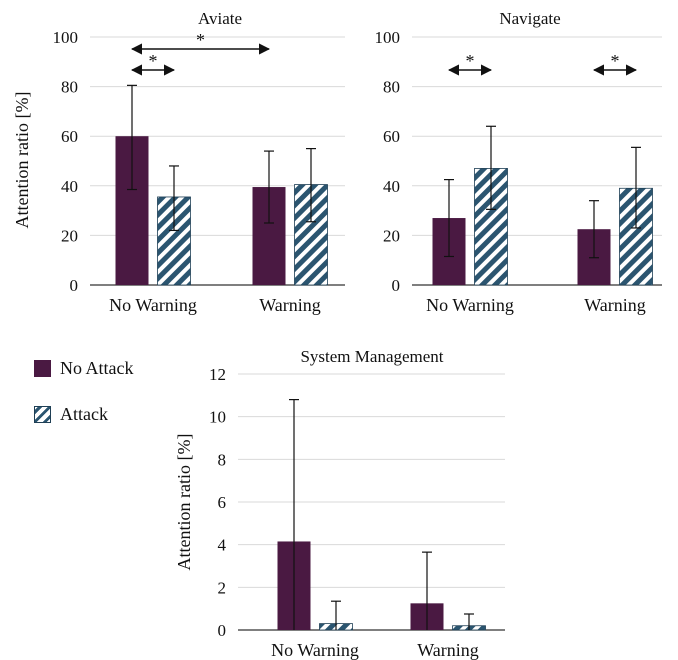 This screenshot has width=678, height=660. I want to click on chart-title: System Management, so click(371, 356).